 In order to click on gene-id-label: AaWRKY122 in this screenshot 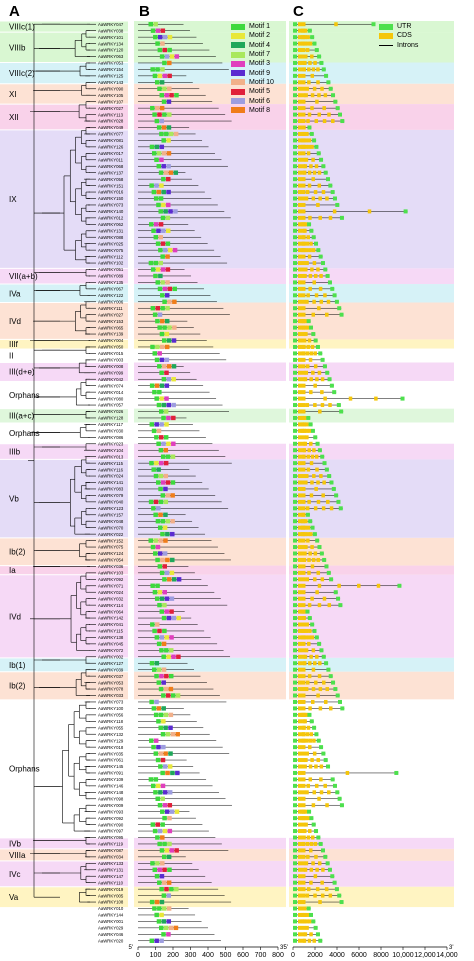, I will do `click(111, 295)`.